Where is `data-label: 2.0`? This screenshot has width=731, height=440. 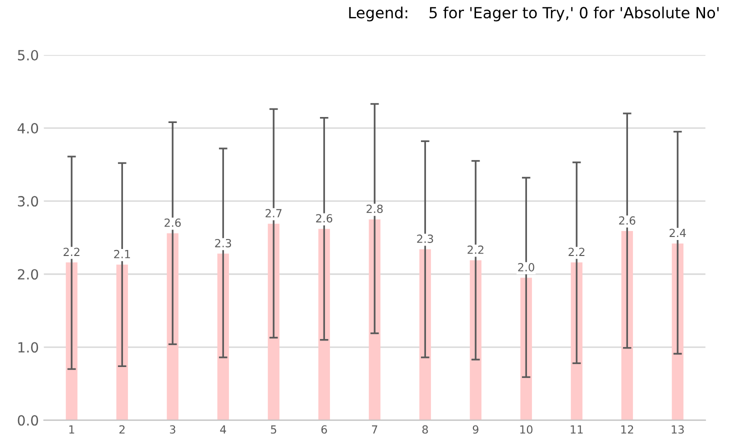
data-label: 2.0 is located at coordinates (526, 267).